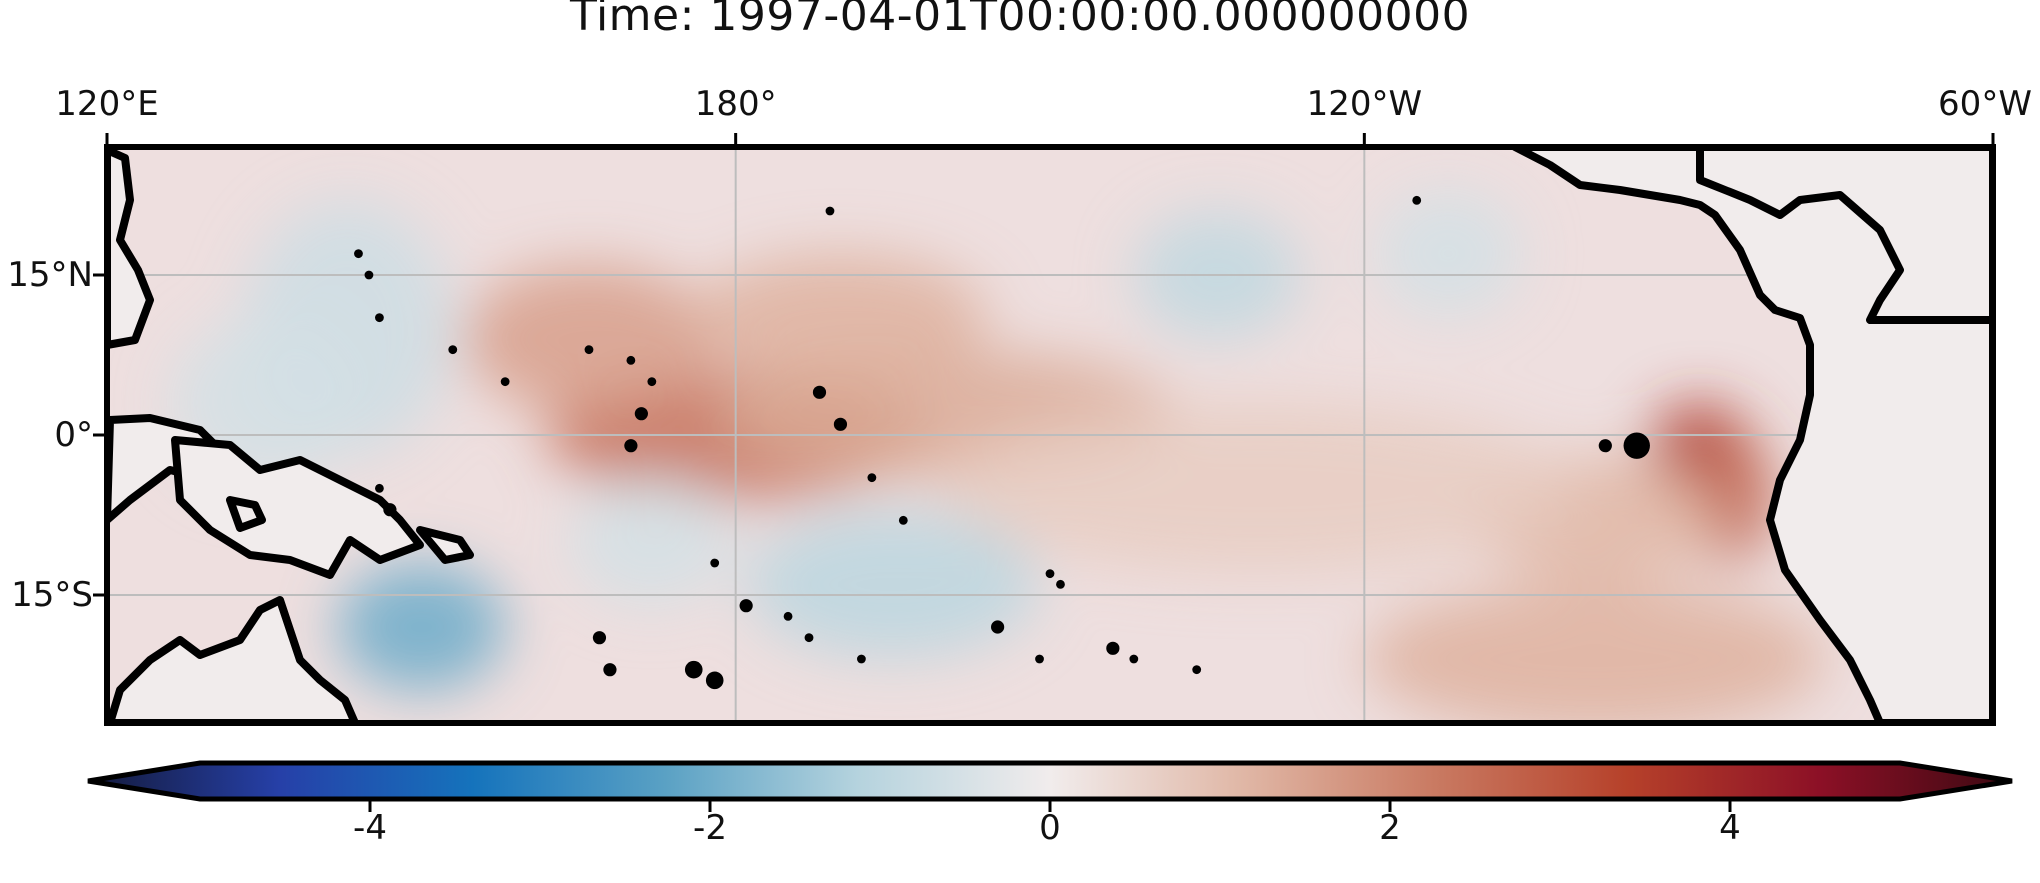 This screenshot has height=883, width=2040. Describe the element at coordinates (52, 595) in the screenshot. I see `latitude-label: 15°S` at that location.